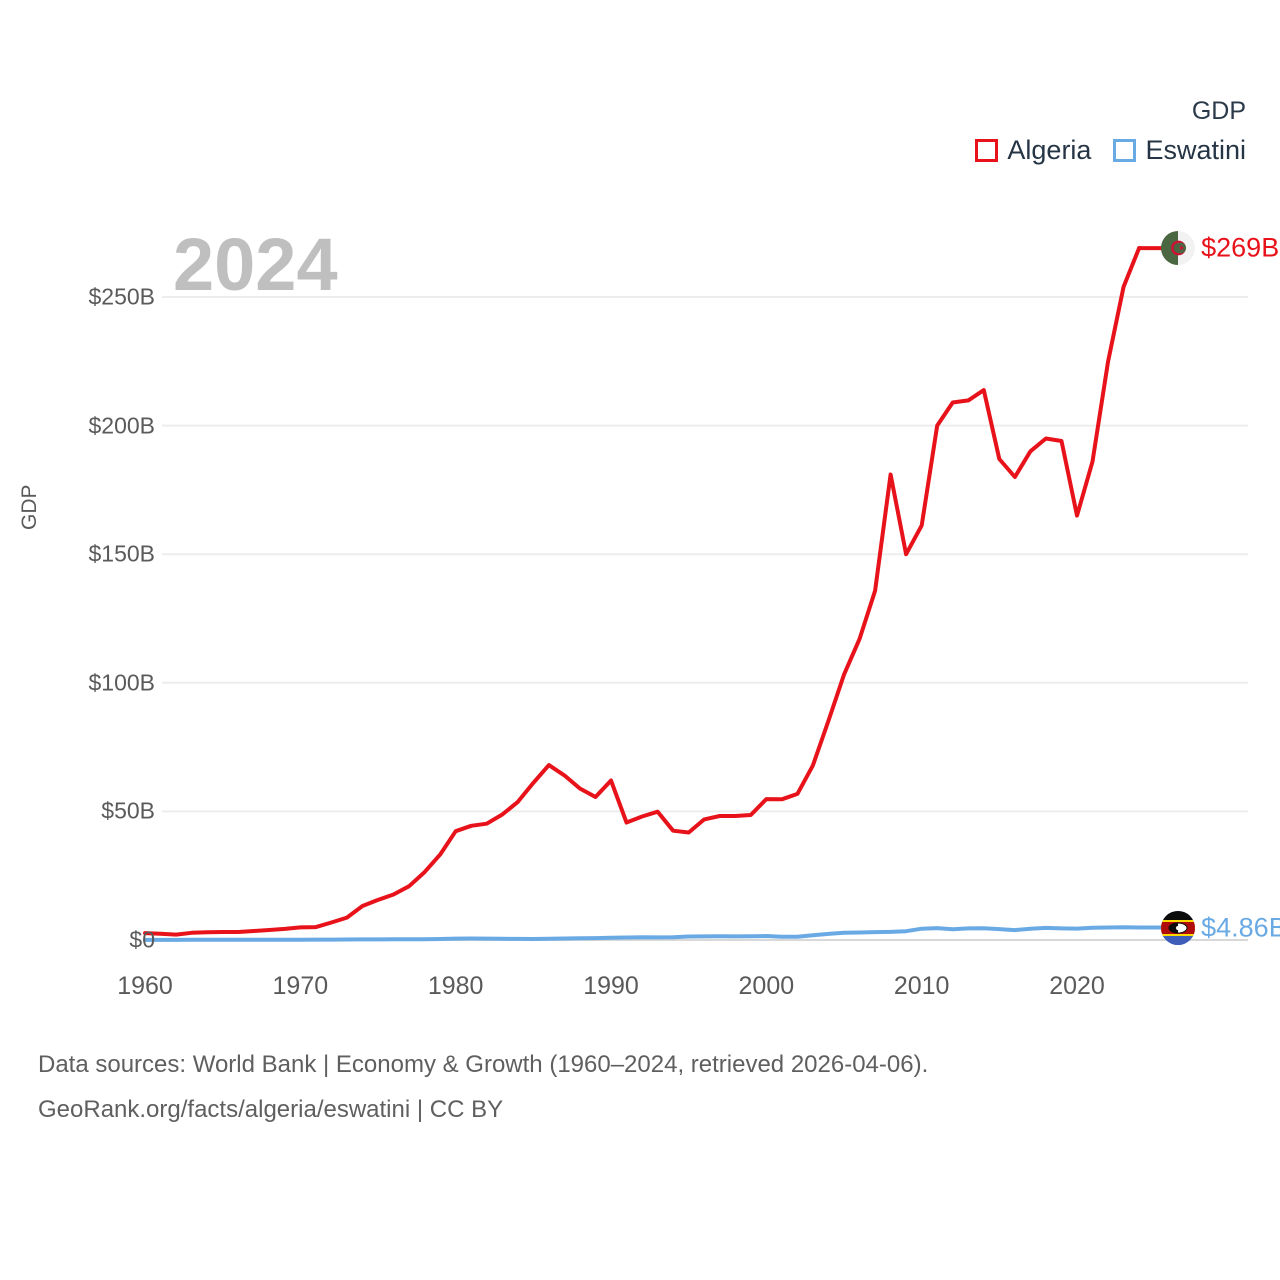 This screenshot has width=1280, height=1280. Describe the element at coordinates (1240, 927) in the screenshot. I see `eswatini-end-label: $4.86B` at that location.